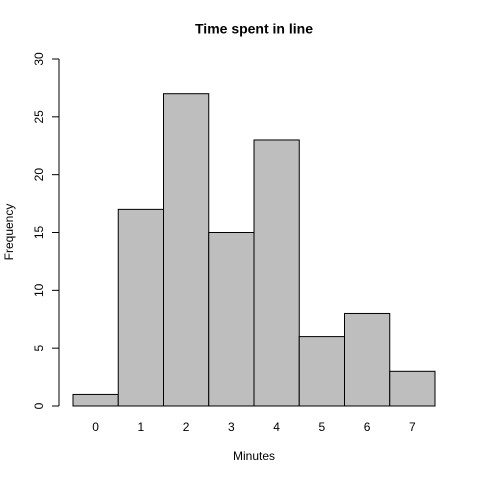 This screenshot has height=480, width=480. Describe the element at coordinates (39, 405) in the screenshot. I see `y-tick-label: 0` at that location.